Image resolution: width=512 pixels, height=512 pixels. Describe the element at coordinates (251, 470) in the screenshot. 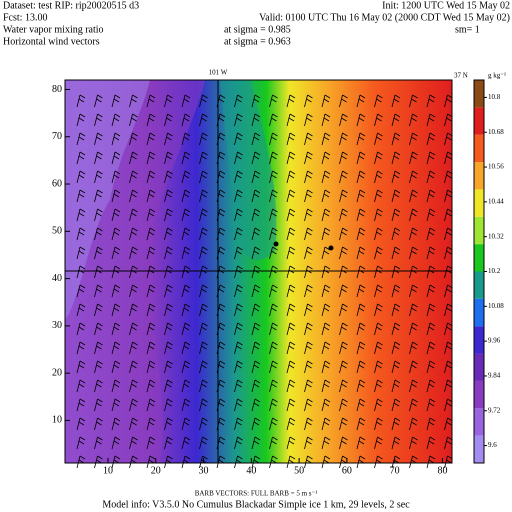

I see `x-tick-label: 40` at that location.